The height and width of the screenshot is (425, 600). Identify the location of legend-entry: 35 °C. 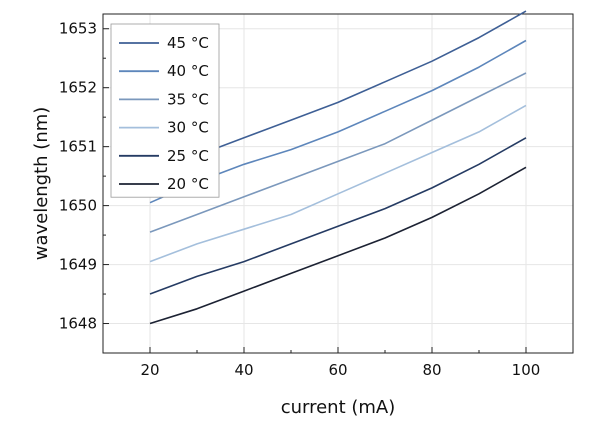
(188, 99).